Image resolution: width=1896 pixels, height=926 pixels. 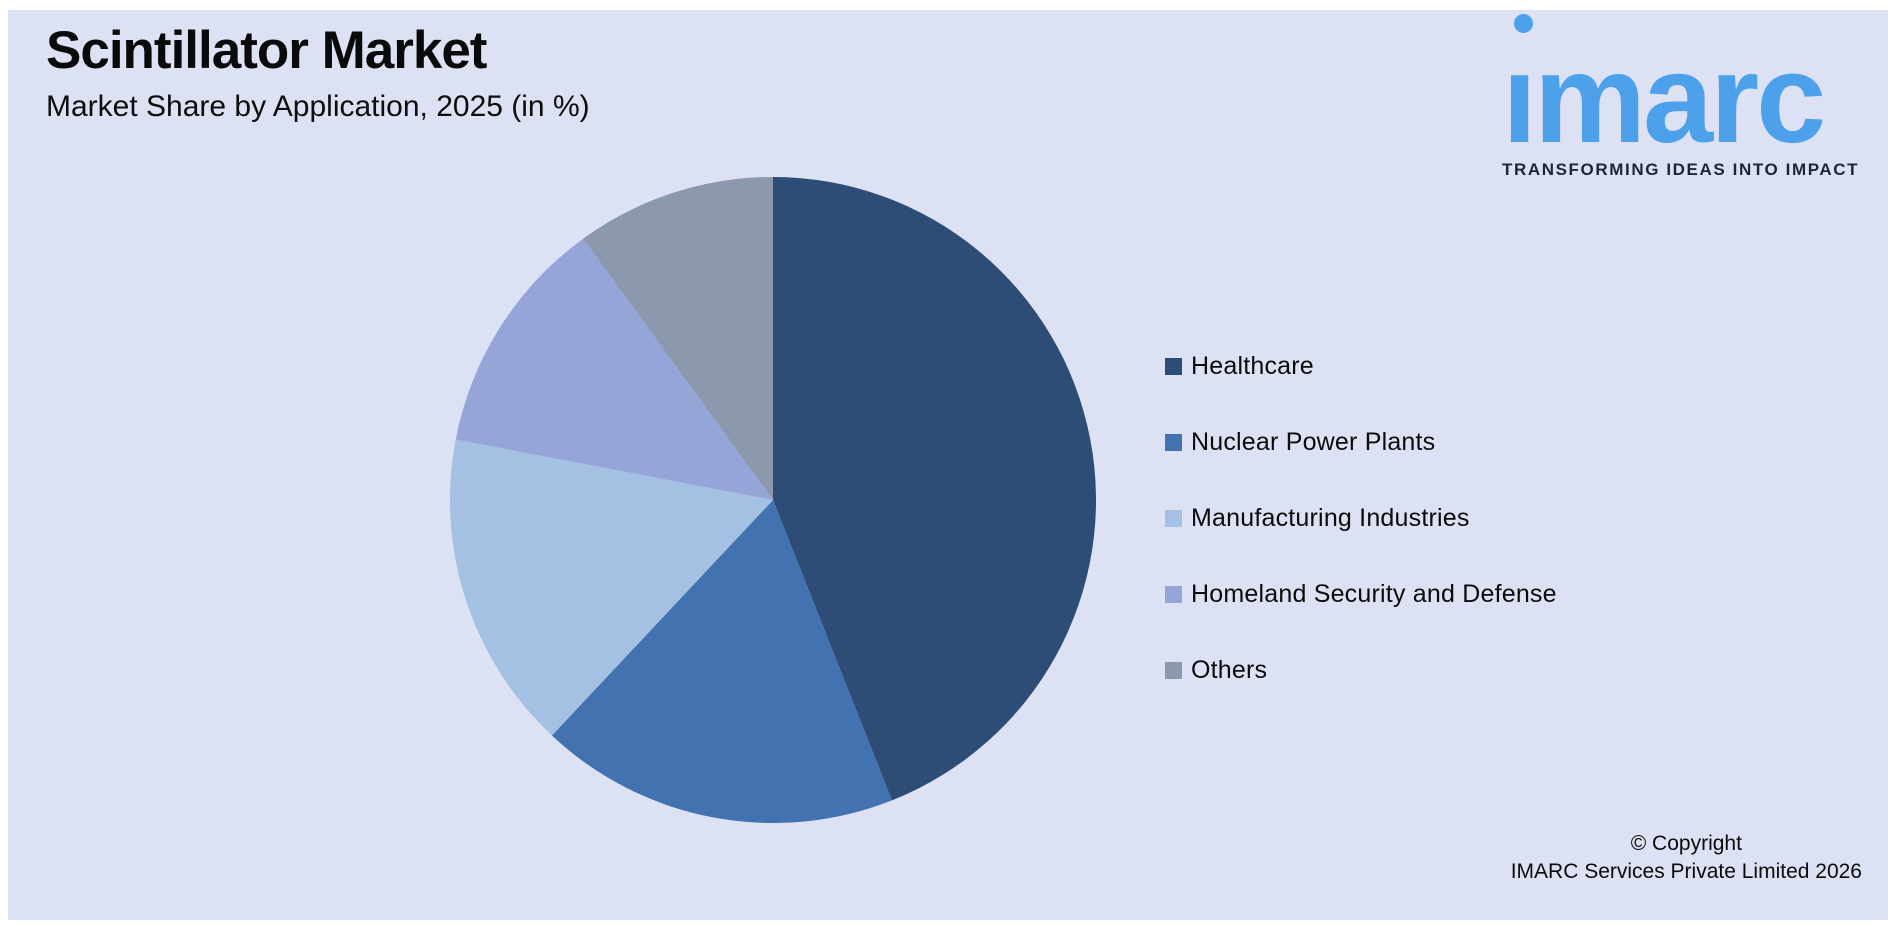 I want to click on logo-dot-icon, so click(x=1523, y=23).